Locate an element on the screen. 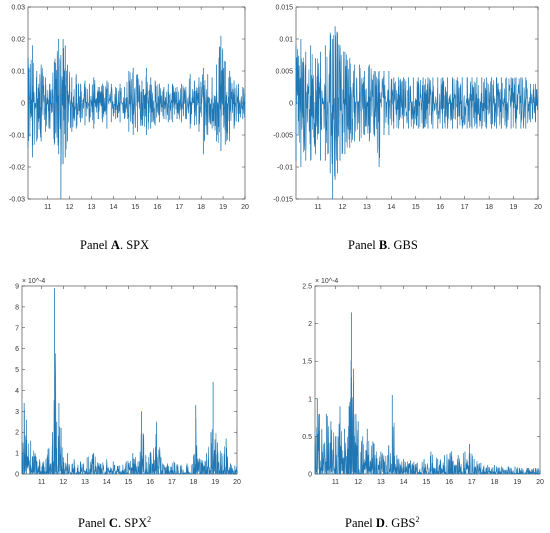 The height and width of the screenshot is (533, 550). caption-panel-c: Panel C. SPX2 is located at coordinates (114, 523).